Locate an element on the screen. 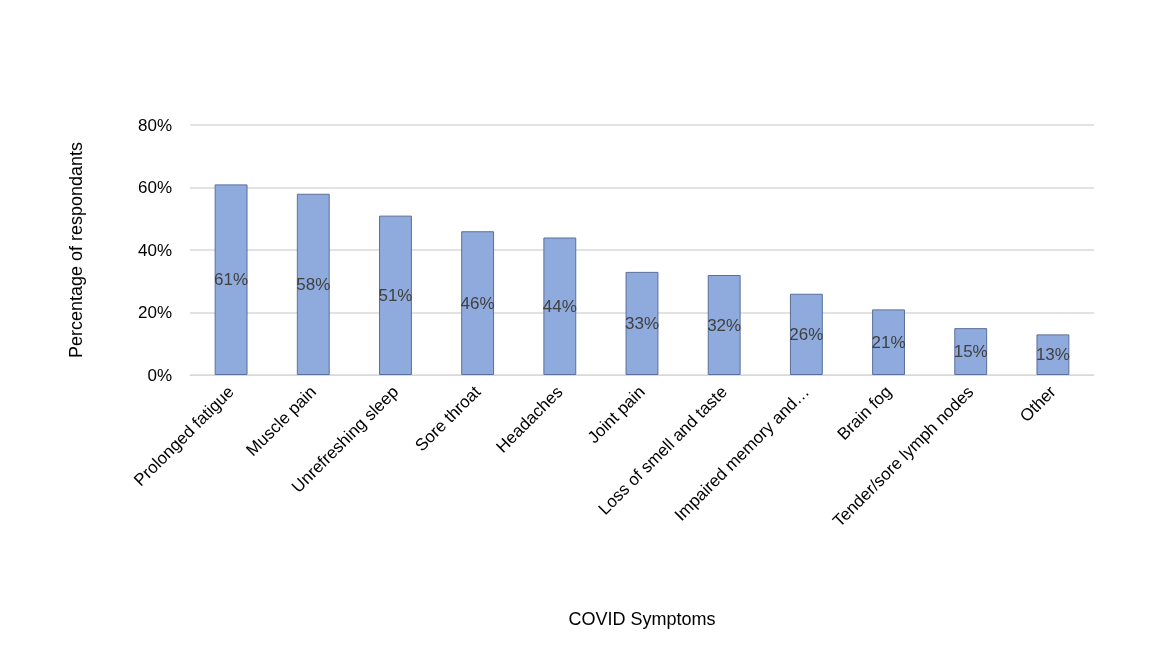 The height and width of the screenshot is (669, 1164). y-tick-label: 20% is located at coordinates (154, 312).